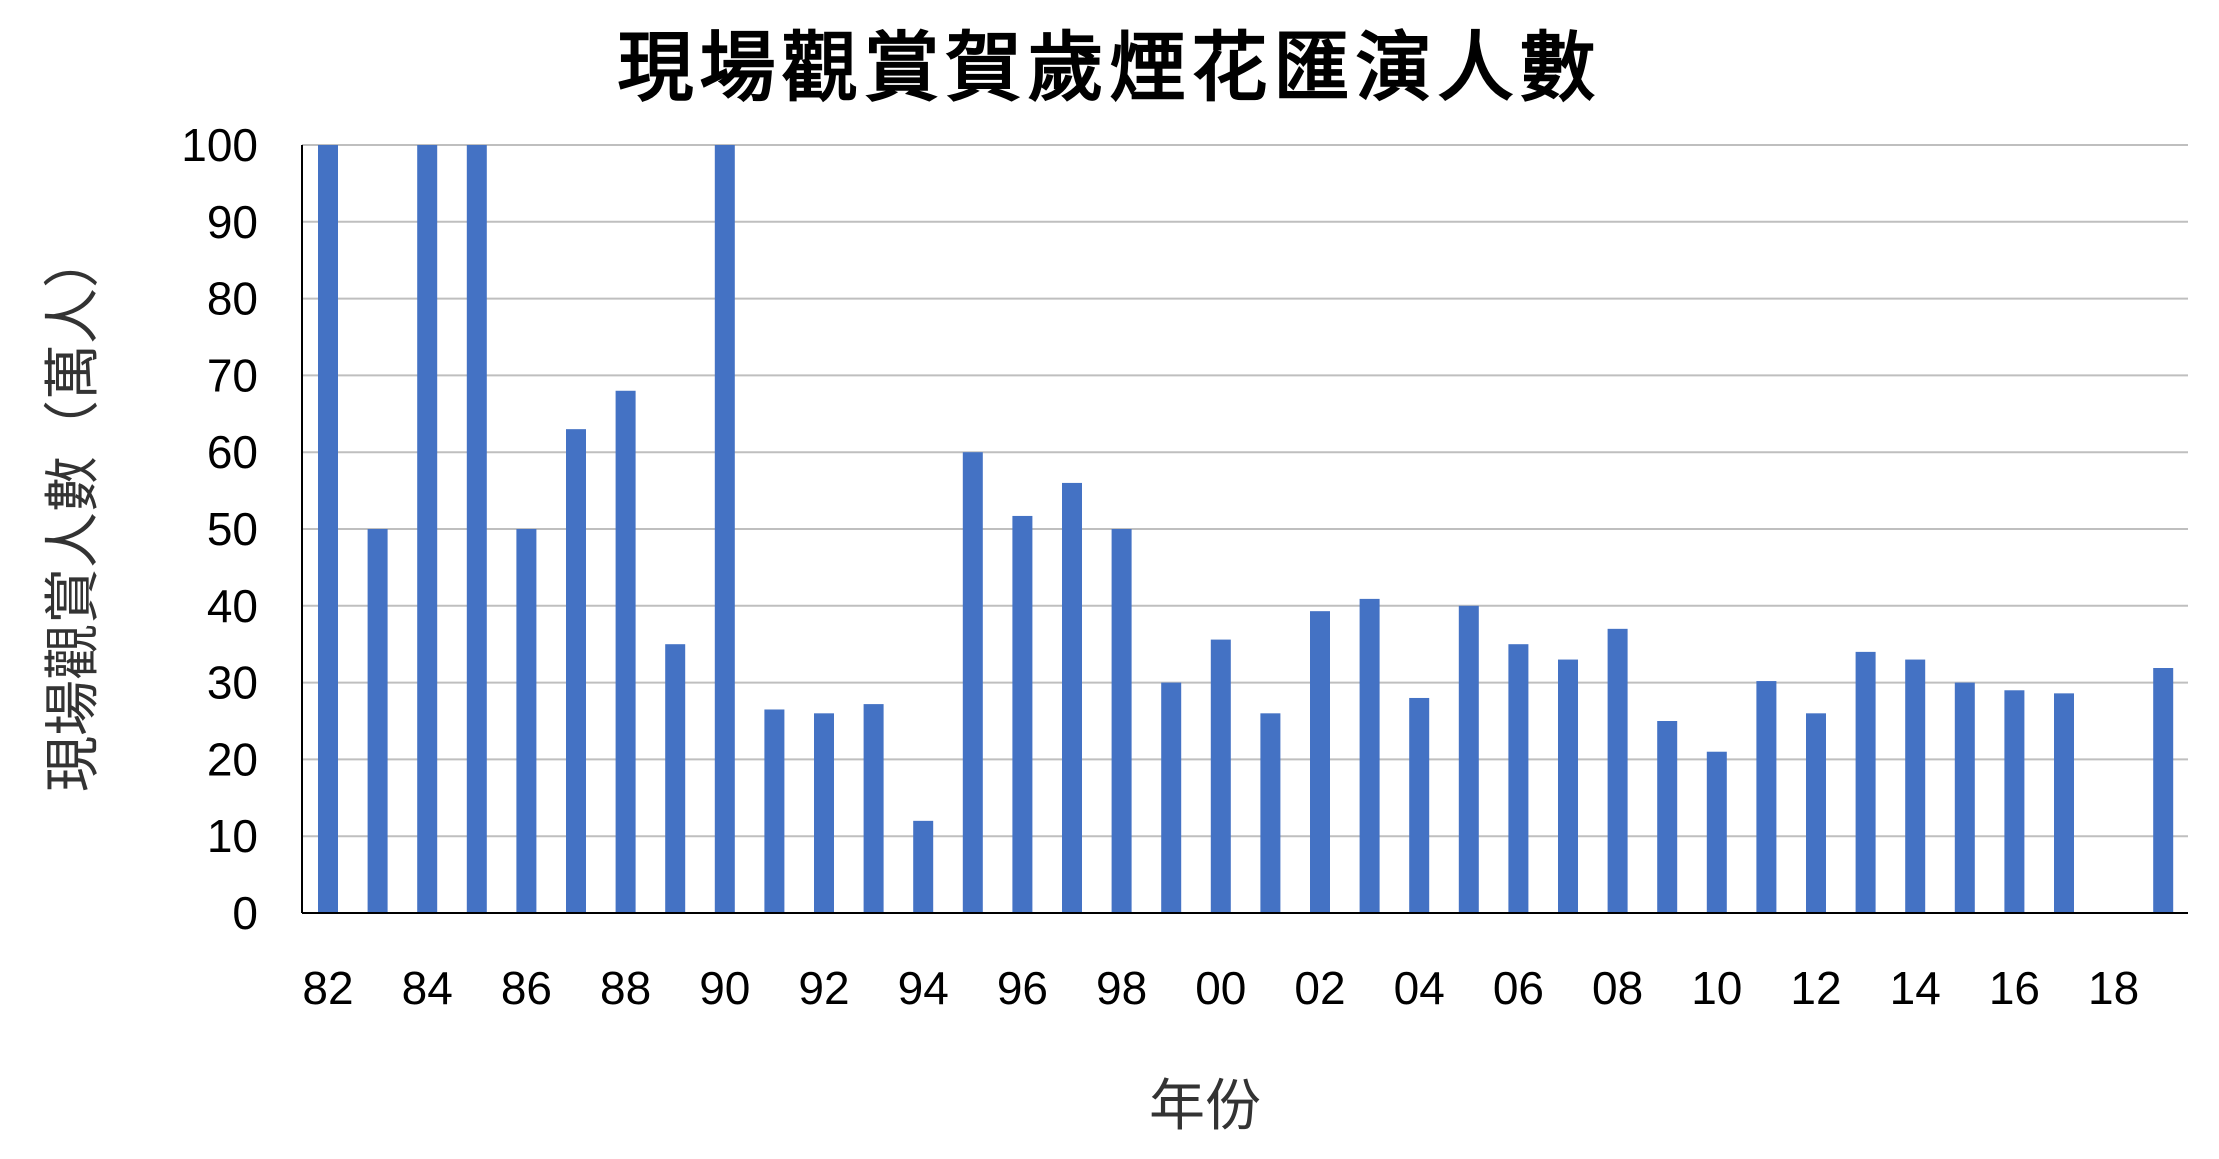 Image resolution: width=2219 pixels, height=1159 pixels. What do you see at coordinates (232, 529) in the screenshot?
I see `y-tick-label: 50` at bounding box center [232, 529].